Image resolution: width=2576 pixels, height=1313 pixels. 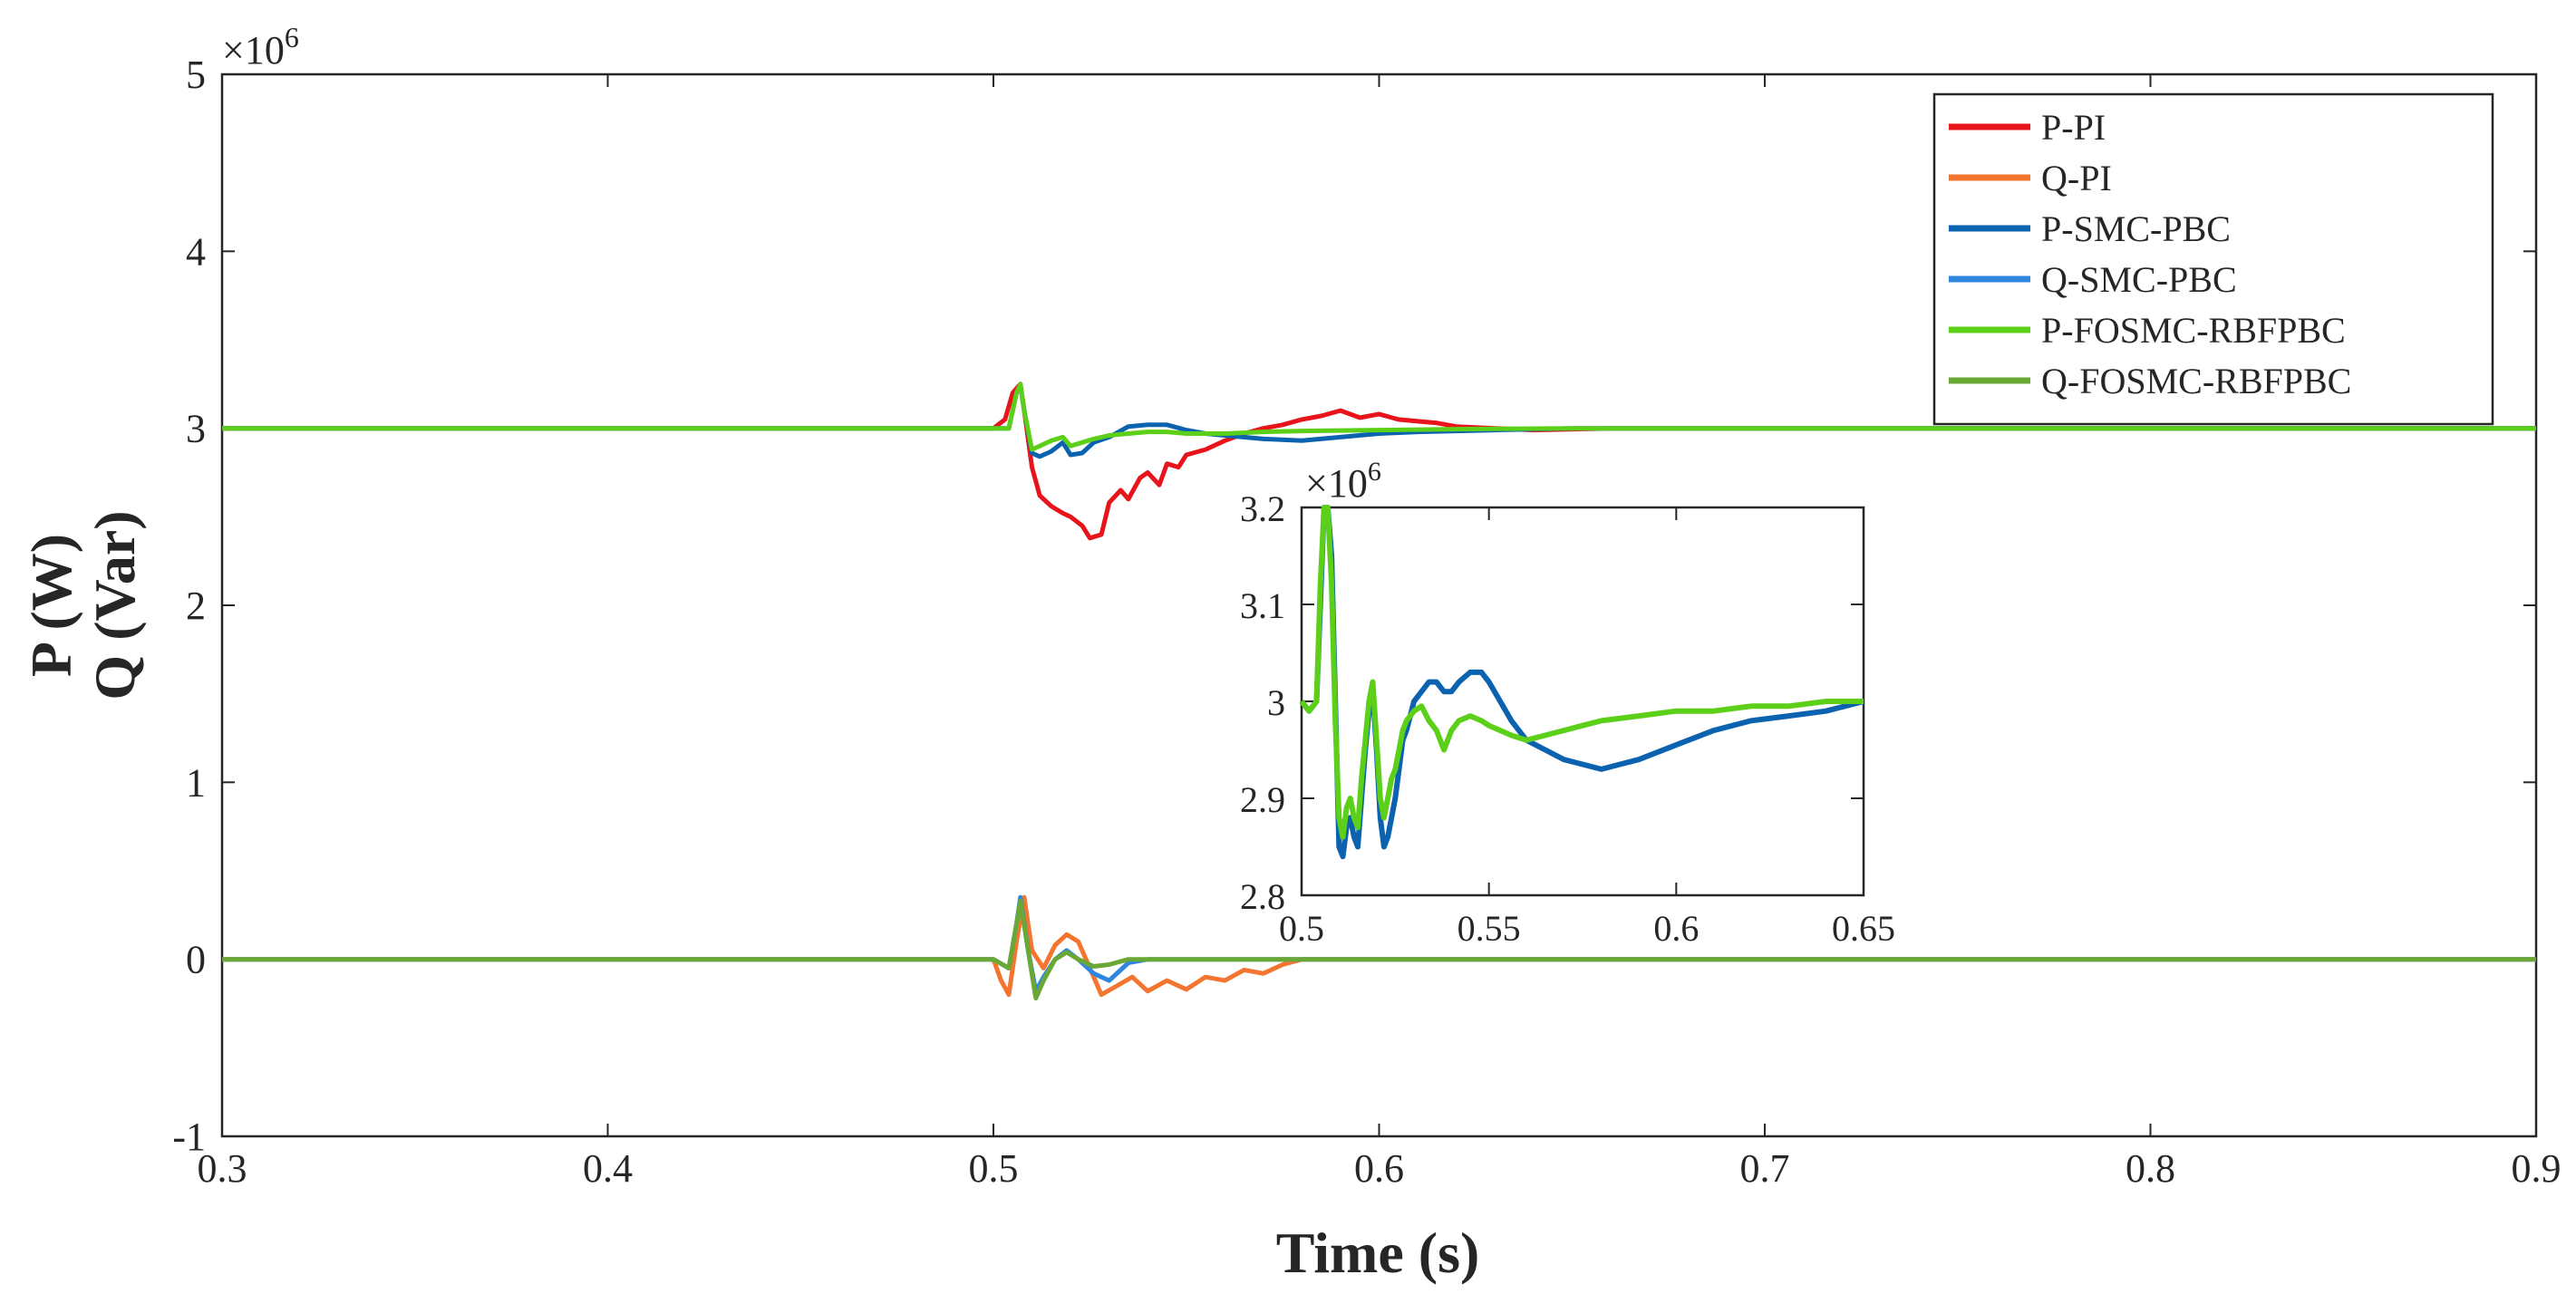 I want to click on inset-x-tick-label: 0.65, so click(x=1863, y=929).